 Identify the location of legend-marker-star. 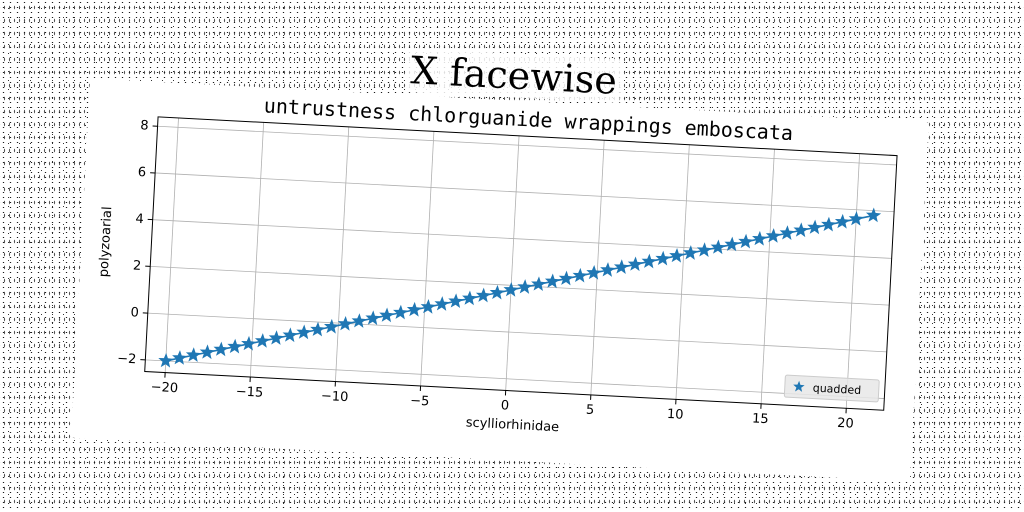
(799, 386).